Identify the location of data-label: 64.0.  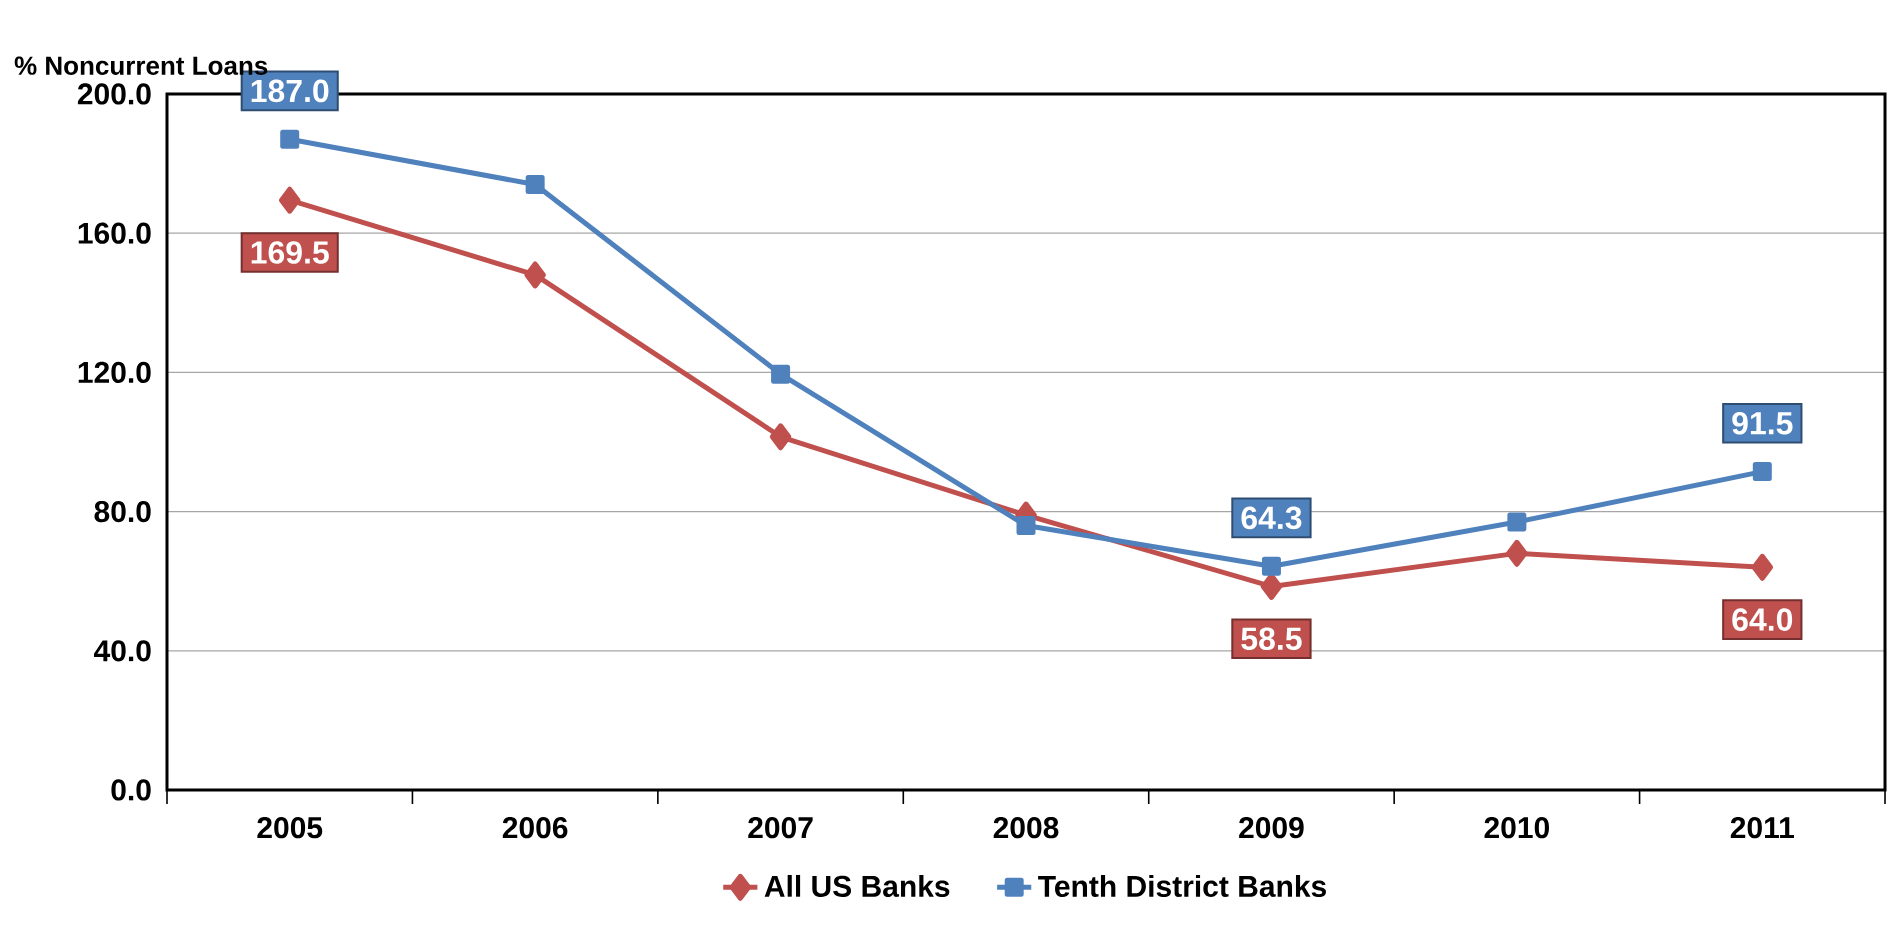
(1762, 619).